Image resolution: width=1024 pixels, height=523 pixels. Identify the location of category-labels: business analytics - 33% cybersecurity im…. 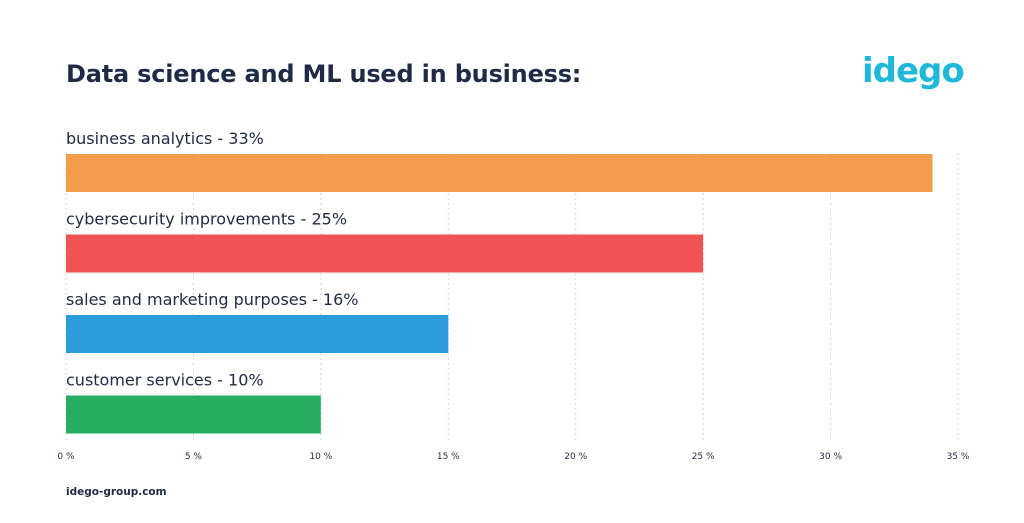
(212, 259).